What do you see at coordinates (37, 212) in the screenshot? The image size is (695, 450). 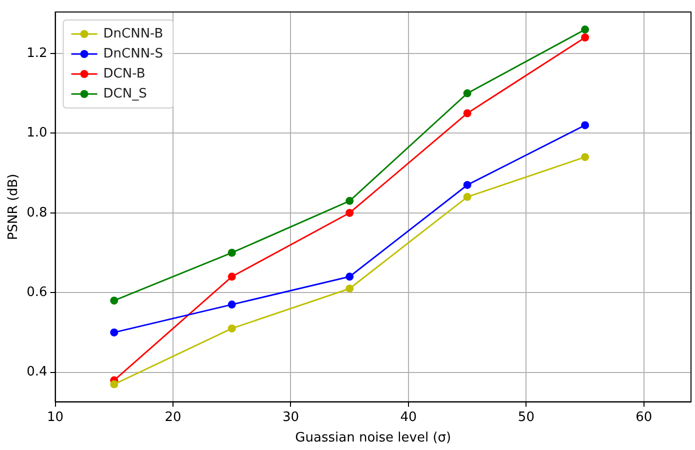 I see `y-tick-label: 0.8` at bounding box center [37, 212].